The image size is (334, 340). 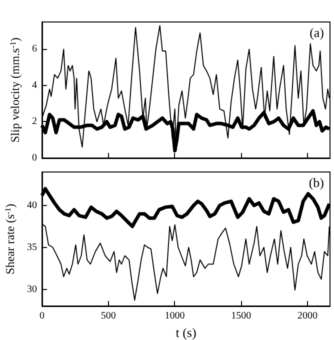 I want to click on y-tick-label: 40, so click(x=32, y=205).